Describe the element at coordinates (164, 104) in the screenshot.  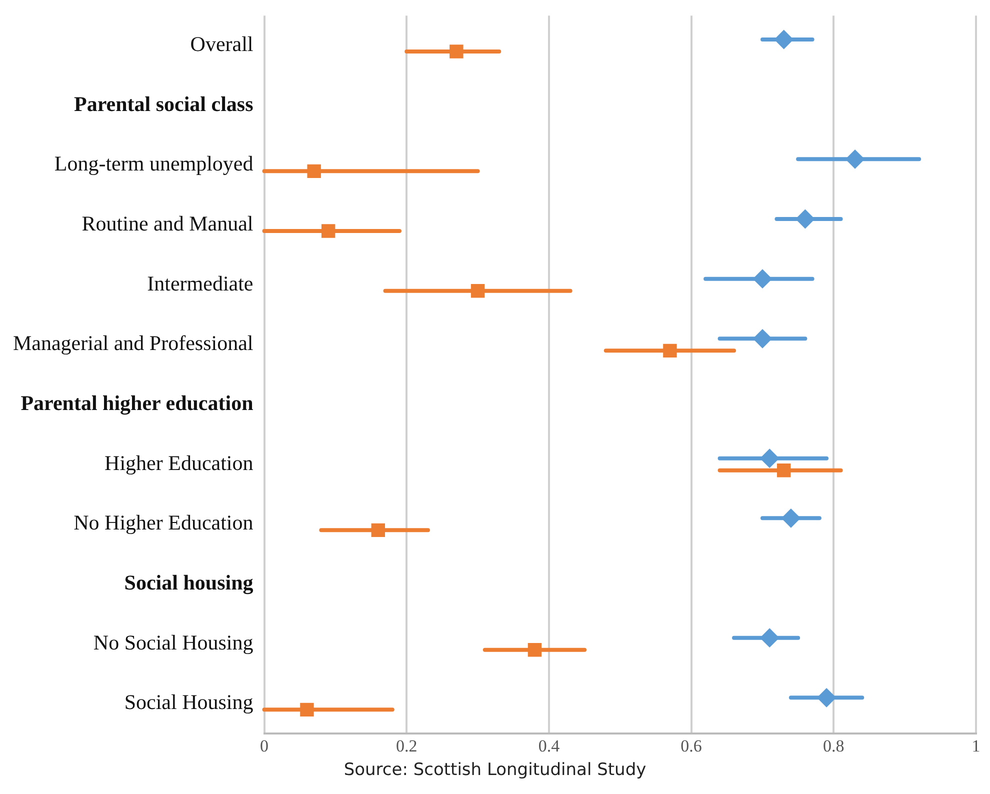
I see `y-tick-label: Parental social class` at that location.